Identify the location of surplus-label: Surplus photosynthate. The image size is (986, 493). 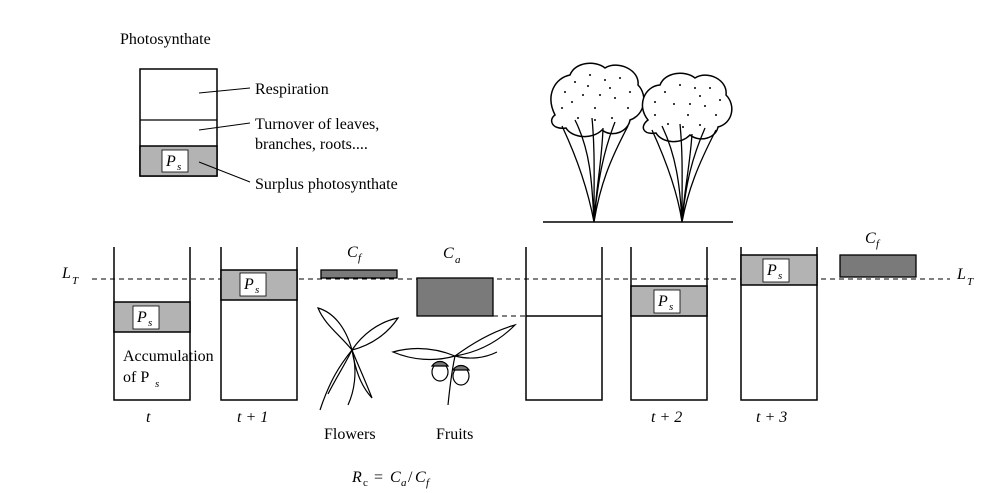
(326, 184).